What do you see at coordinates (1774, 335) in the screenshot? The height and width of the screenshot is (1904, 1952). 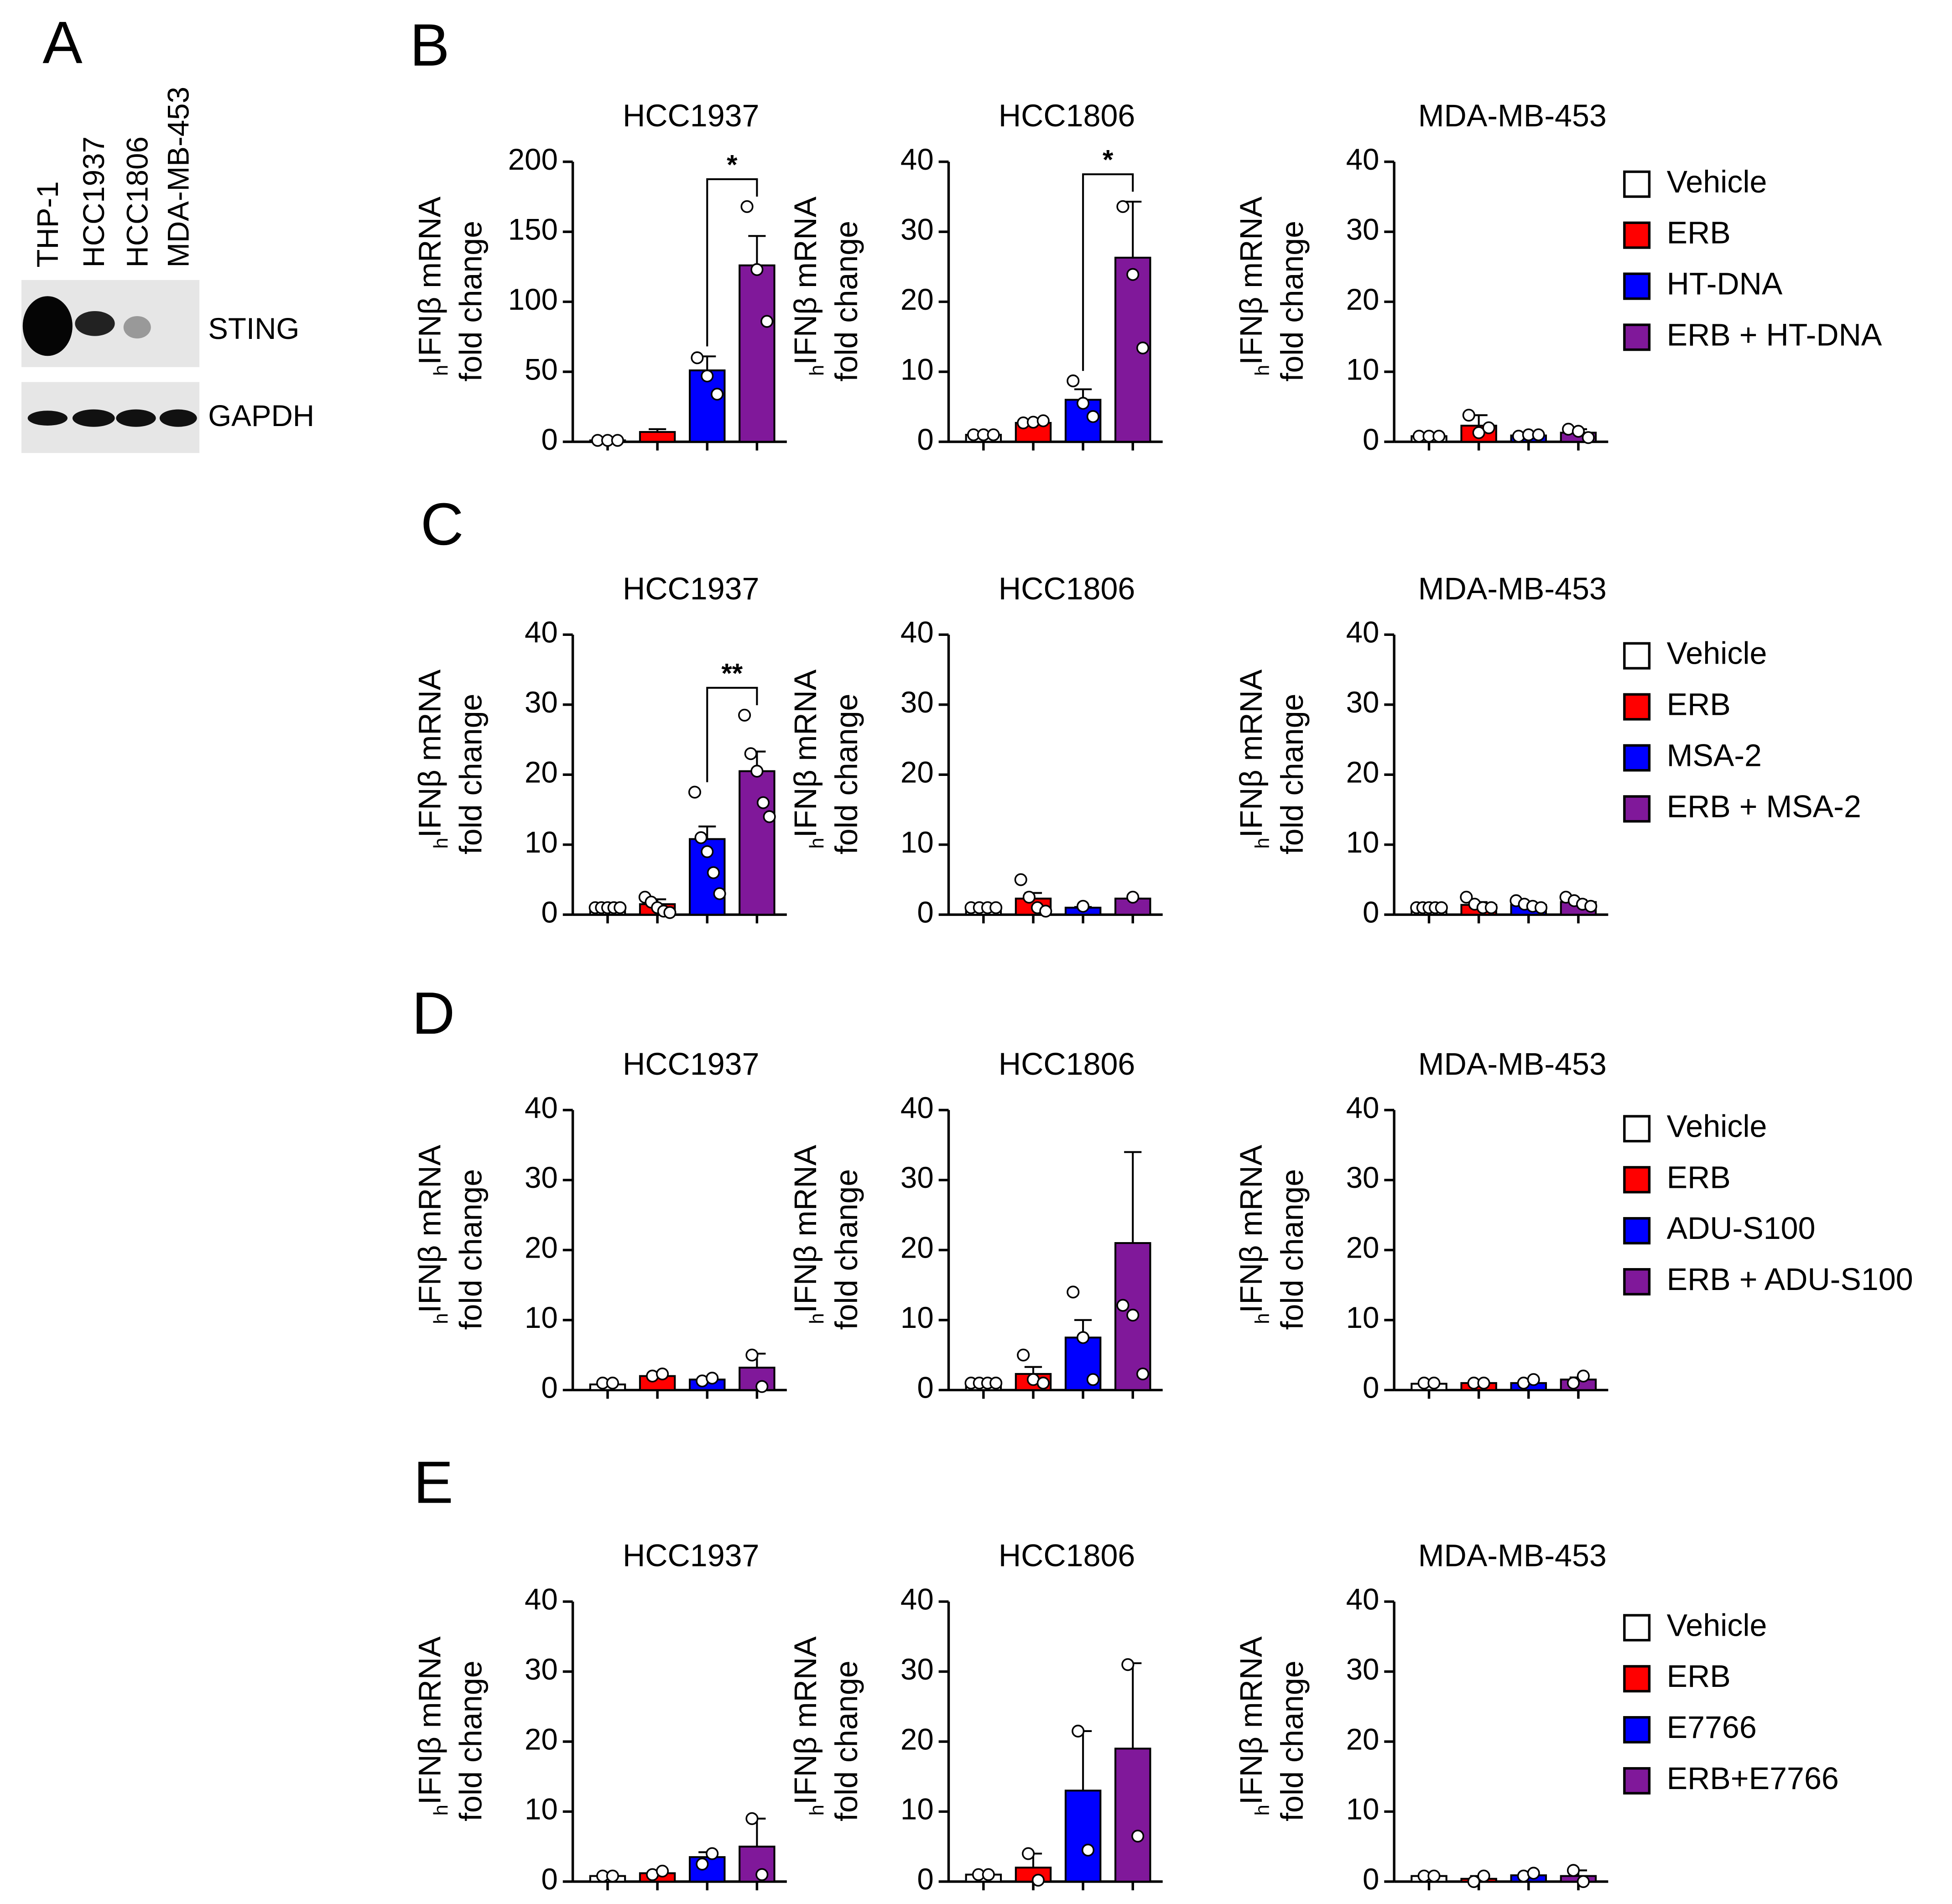 I see `legend-label: ERB + HT-DNA` at bounding box center [1774, 335].